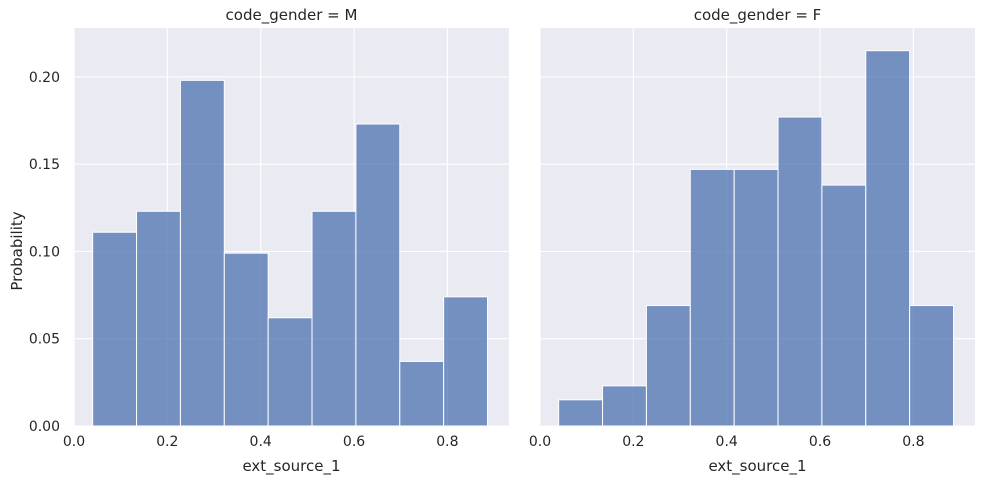  Describe the element at coordinates (44, 165) in the screenshot. I see `y-tick-label: 0.15` at that location.